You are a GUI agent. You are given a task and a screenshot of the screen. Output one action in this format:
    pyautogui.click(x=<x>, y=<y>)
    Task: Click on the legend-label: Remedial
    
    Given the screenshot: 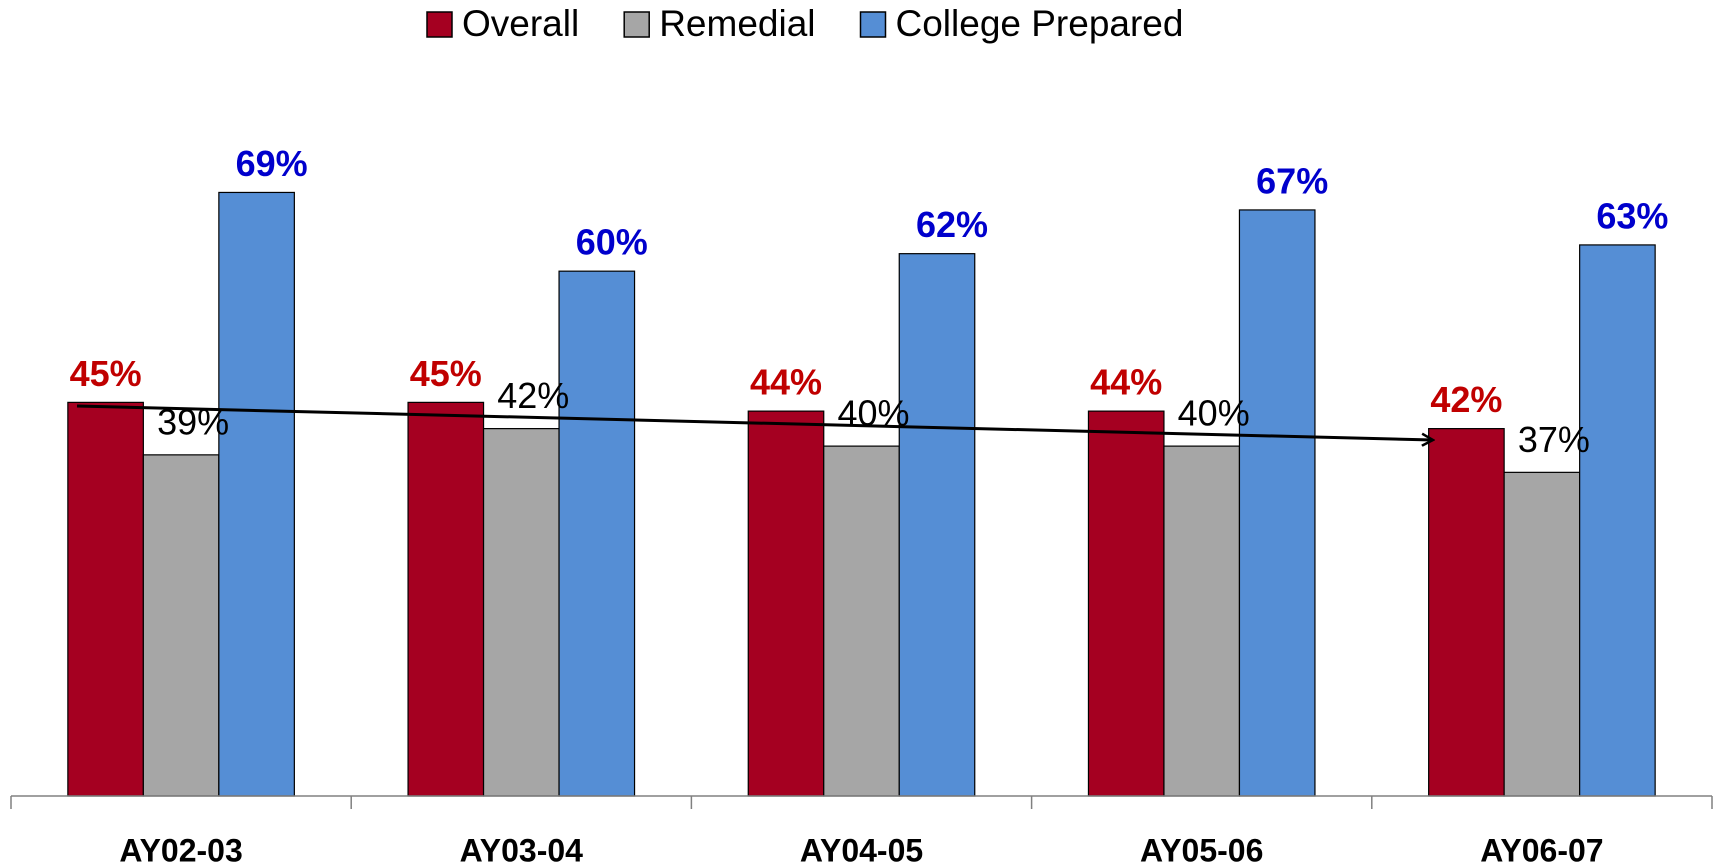 What is the action you would take?
    pyautogui.click(x=737, y=23)
    